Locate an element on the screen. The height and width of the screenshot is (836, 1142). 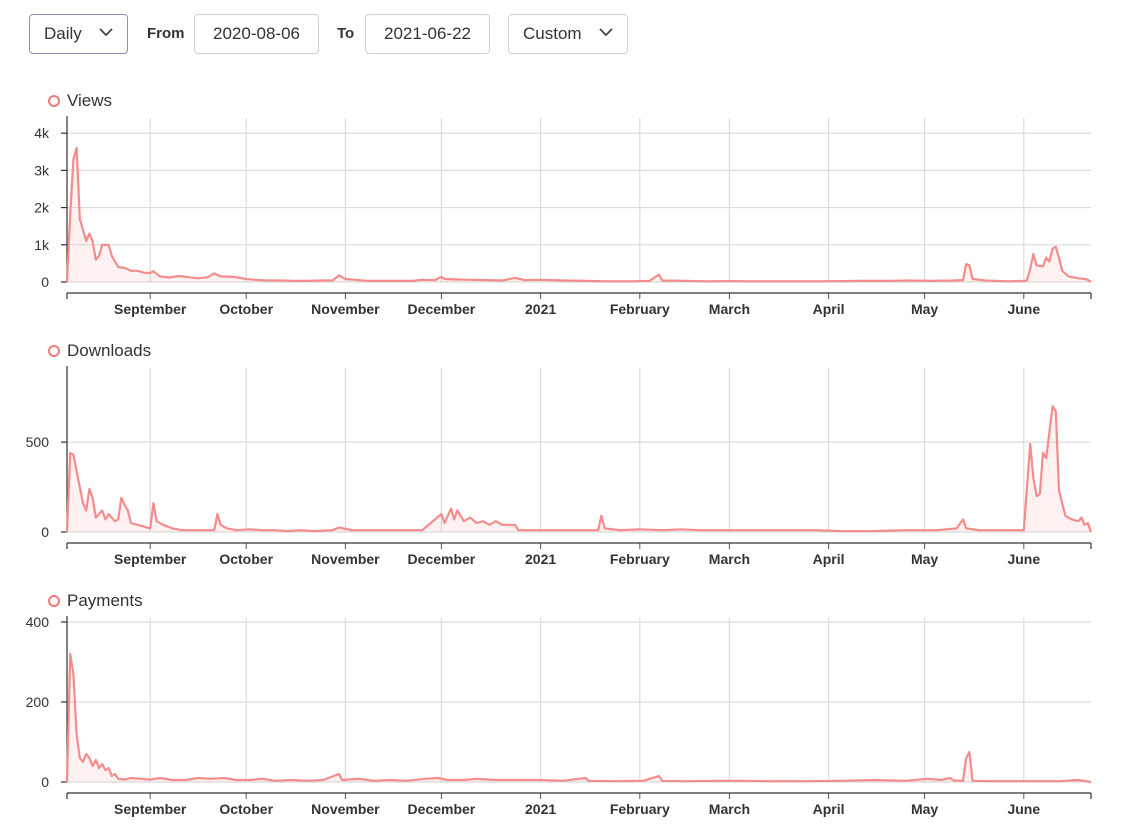
downloads-series-area is located at coordinates (579, 469).